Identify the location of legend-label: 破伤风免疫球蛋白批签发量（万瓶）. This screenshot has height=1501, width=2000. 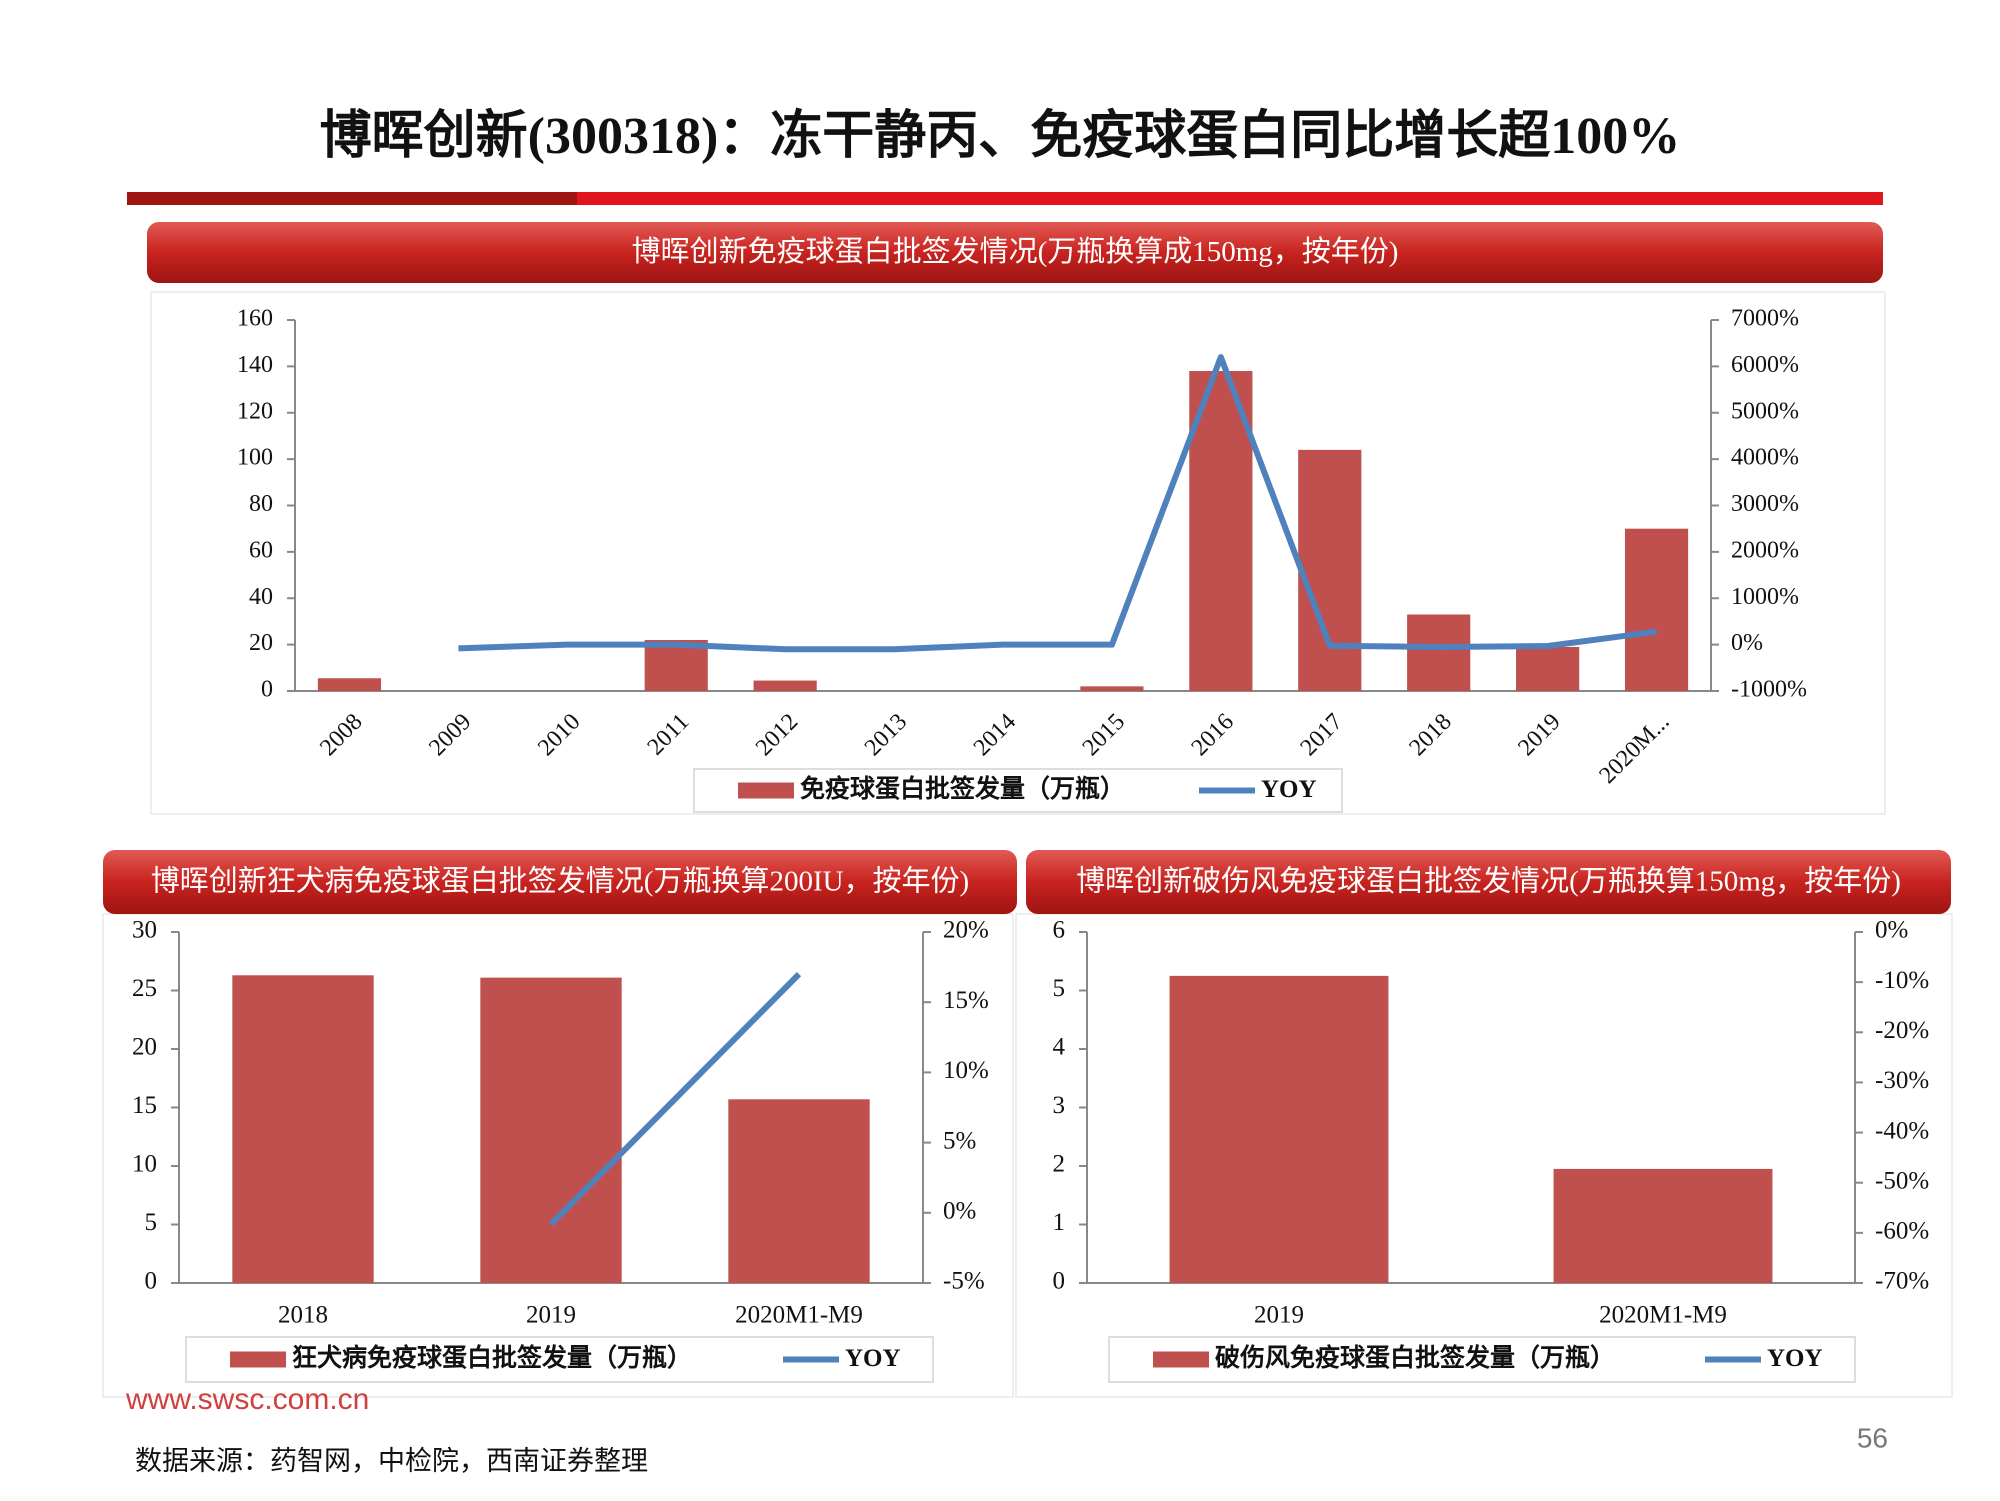
(1415, 1357).